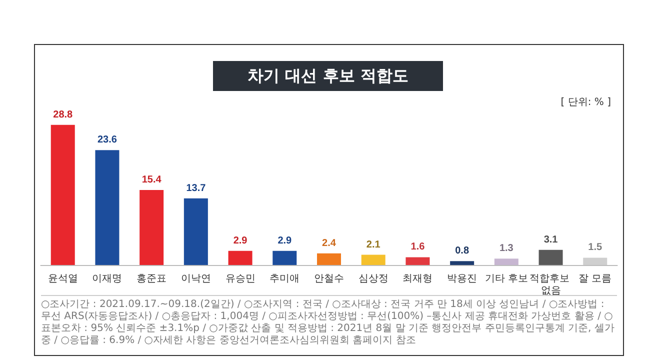 The image size is (658, 362). What do you see at coordinates (373, 279) in the screenshot?
I see `x-tick-label: 심상정` at bounding box center [373, 279].